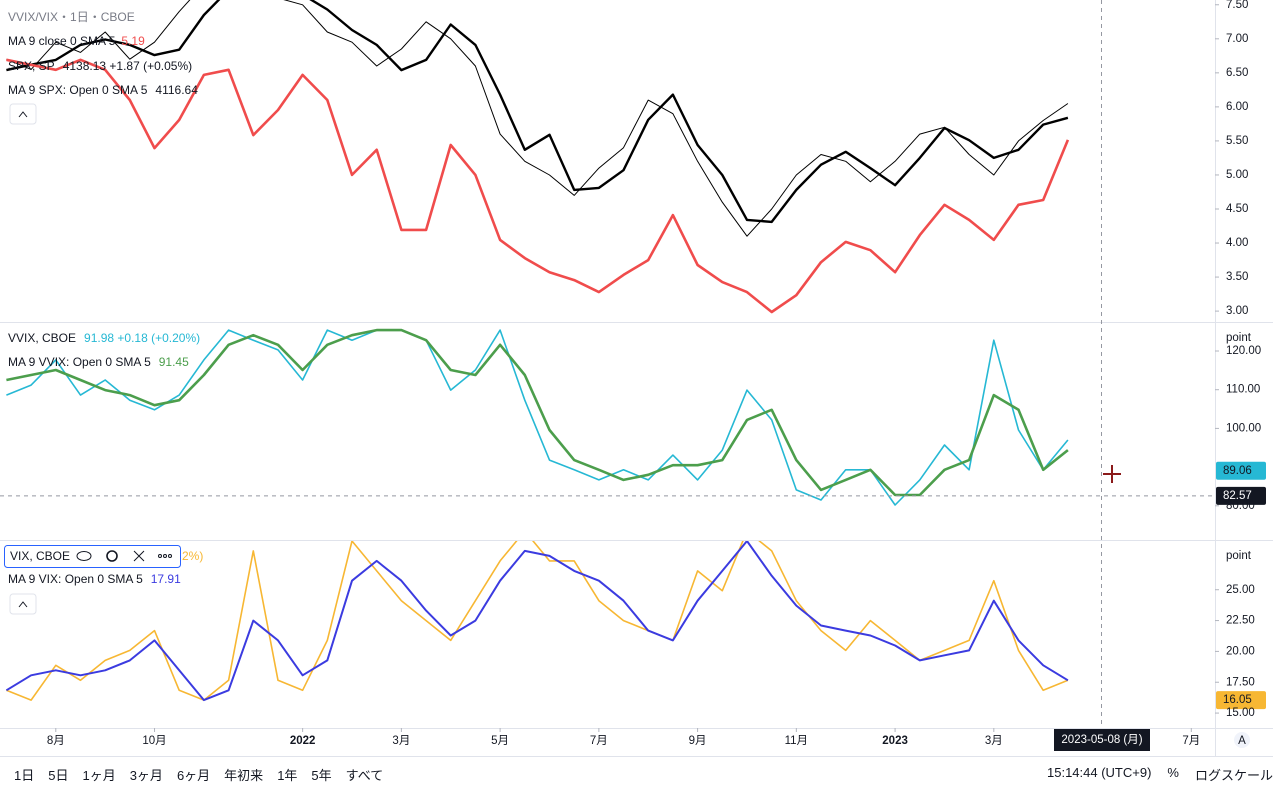 The image size is (1273, 791). I want to click on toolbar-item: 1日, so click(24, 775).